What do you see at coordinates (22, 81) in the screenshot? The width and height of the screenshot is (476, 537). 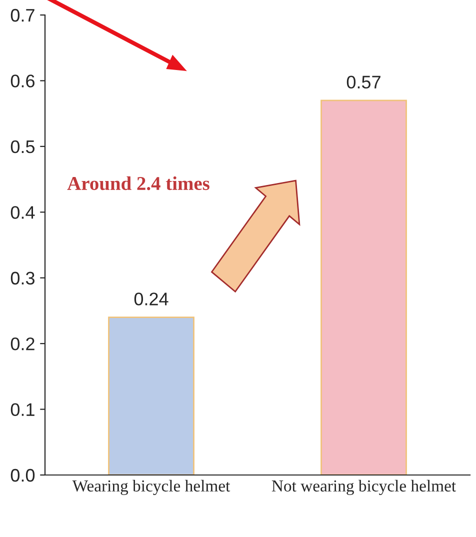 I see `y-tick-label: 0.6` at bounding box center [22, 81].